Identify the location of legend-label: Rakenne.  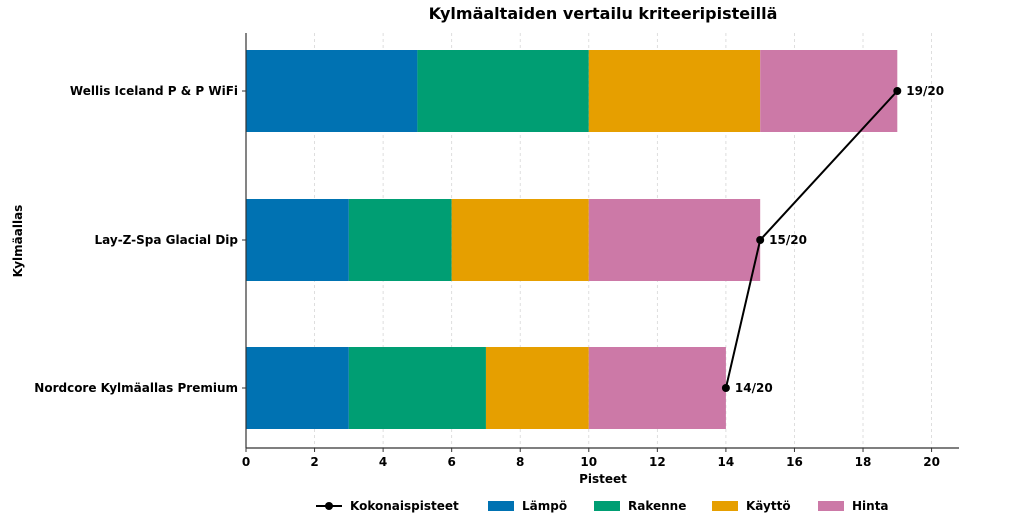
(657, 506).